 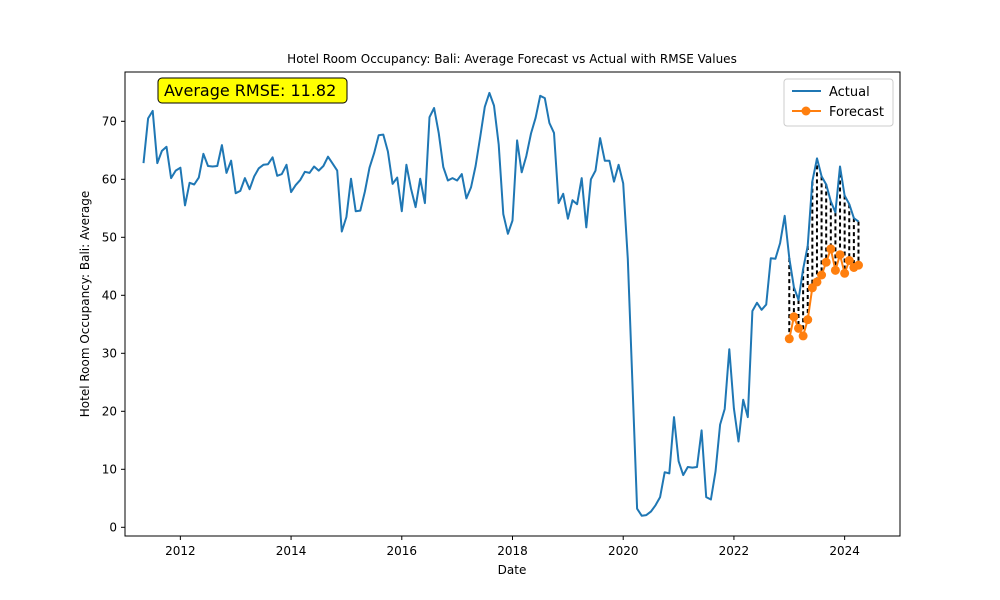 What do you see at coordinates (180, 551) in the screenshot?
I see `x-tick-label: 2012` at bounding box center [180, 551].